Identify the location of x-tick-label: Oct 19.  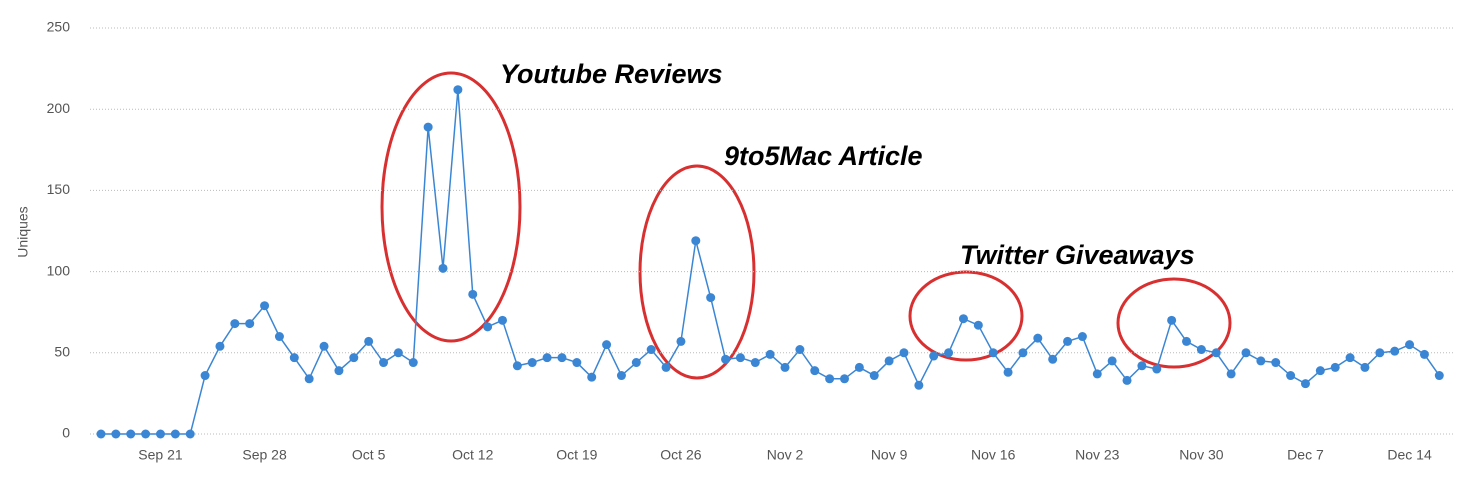
(576, 455).